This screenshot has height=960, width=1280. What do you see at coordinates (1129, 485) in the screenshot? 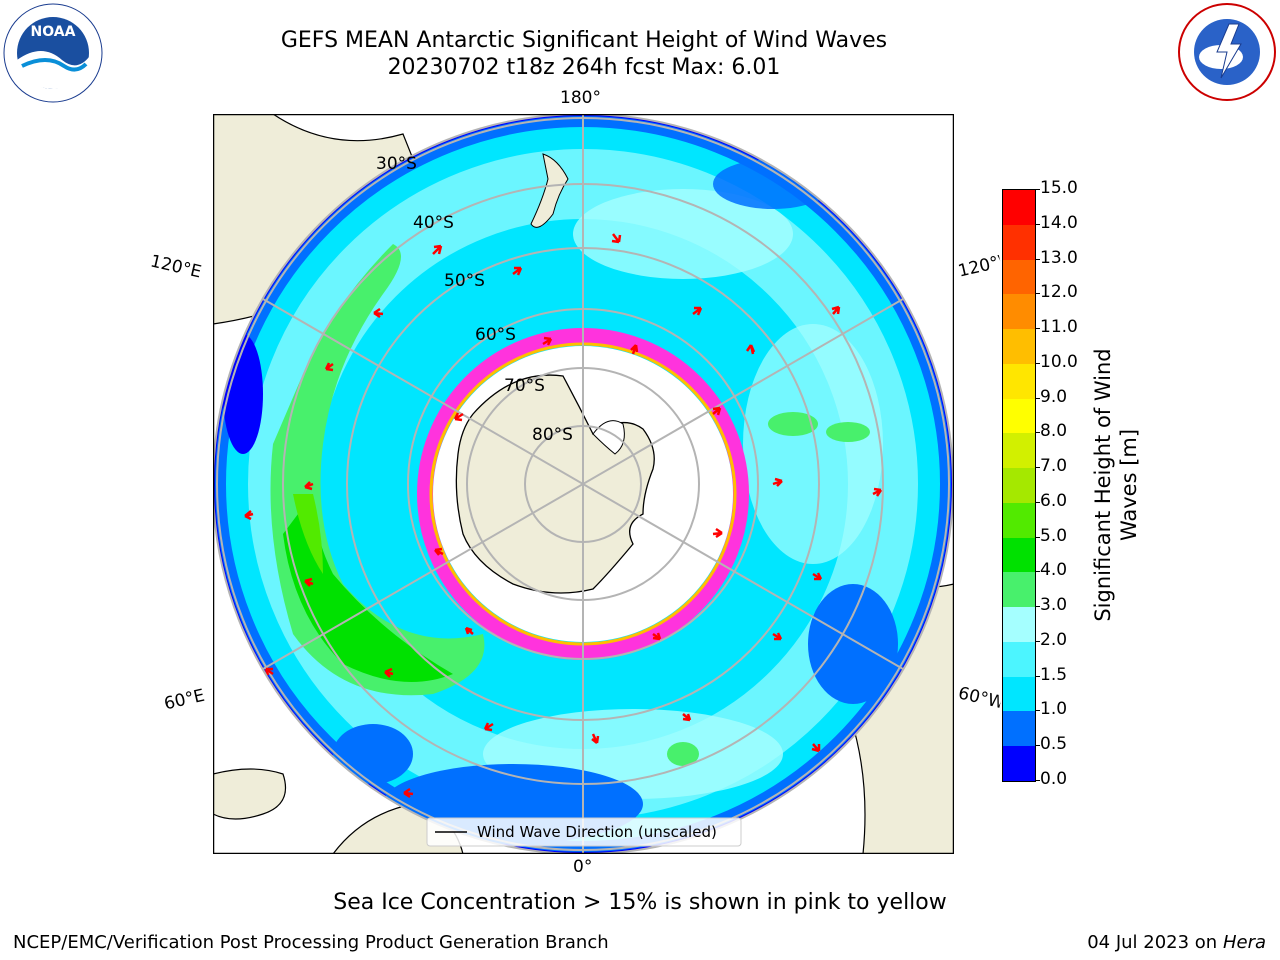
I see `colorbar-label-line-2: Waves [m]` at bounding box center [1129, 485].